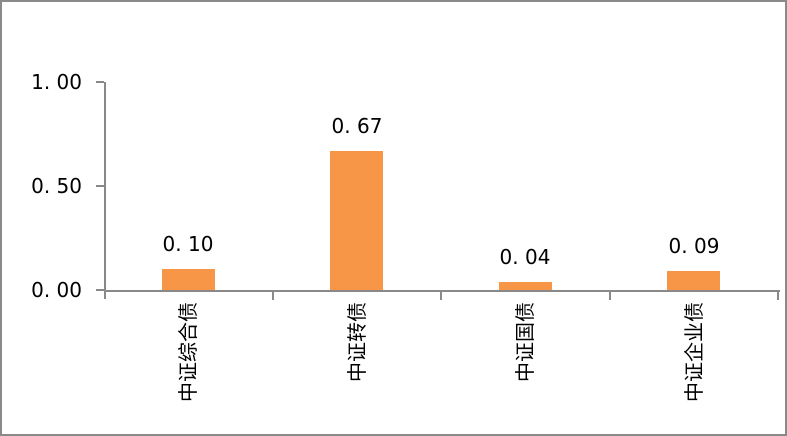 This screenshot has width=787, height=436. Describe the element at coordinates (357, 342) in the screenshot. I see `x-category-label: 中证转债` at that location.